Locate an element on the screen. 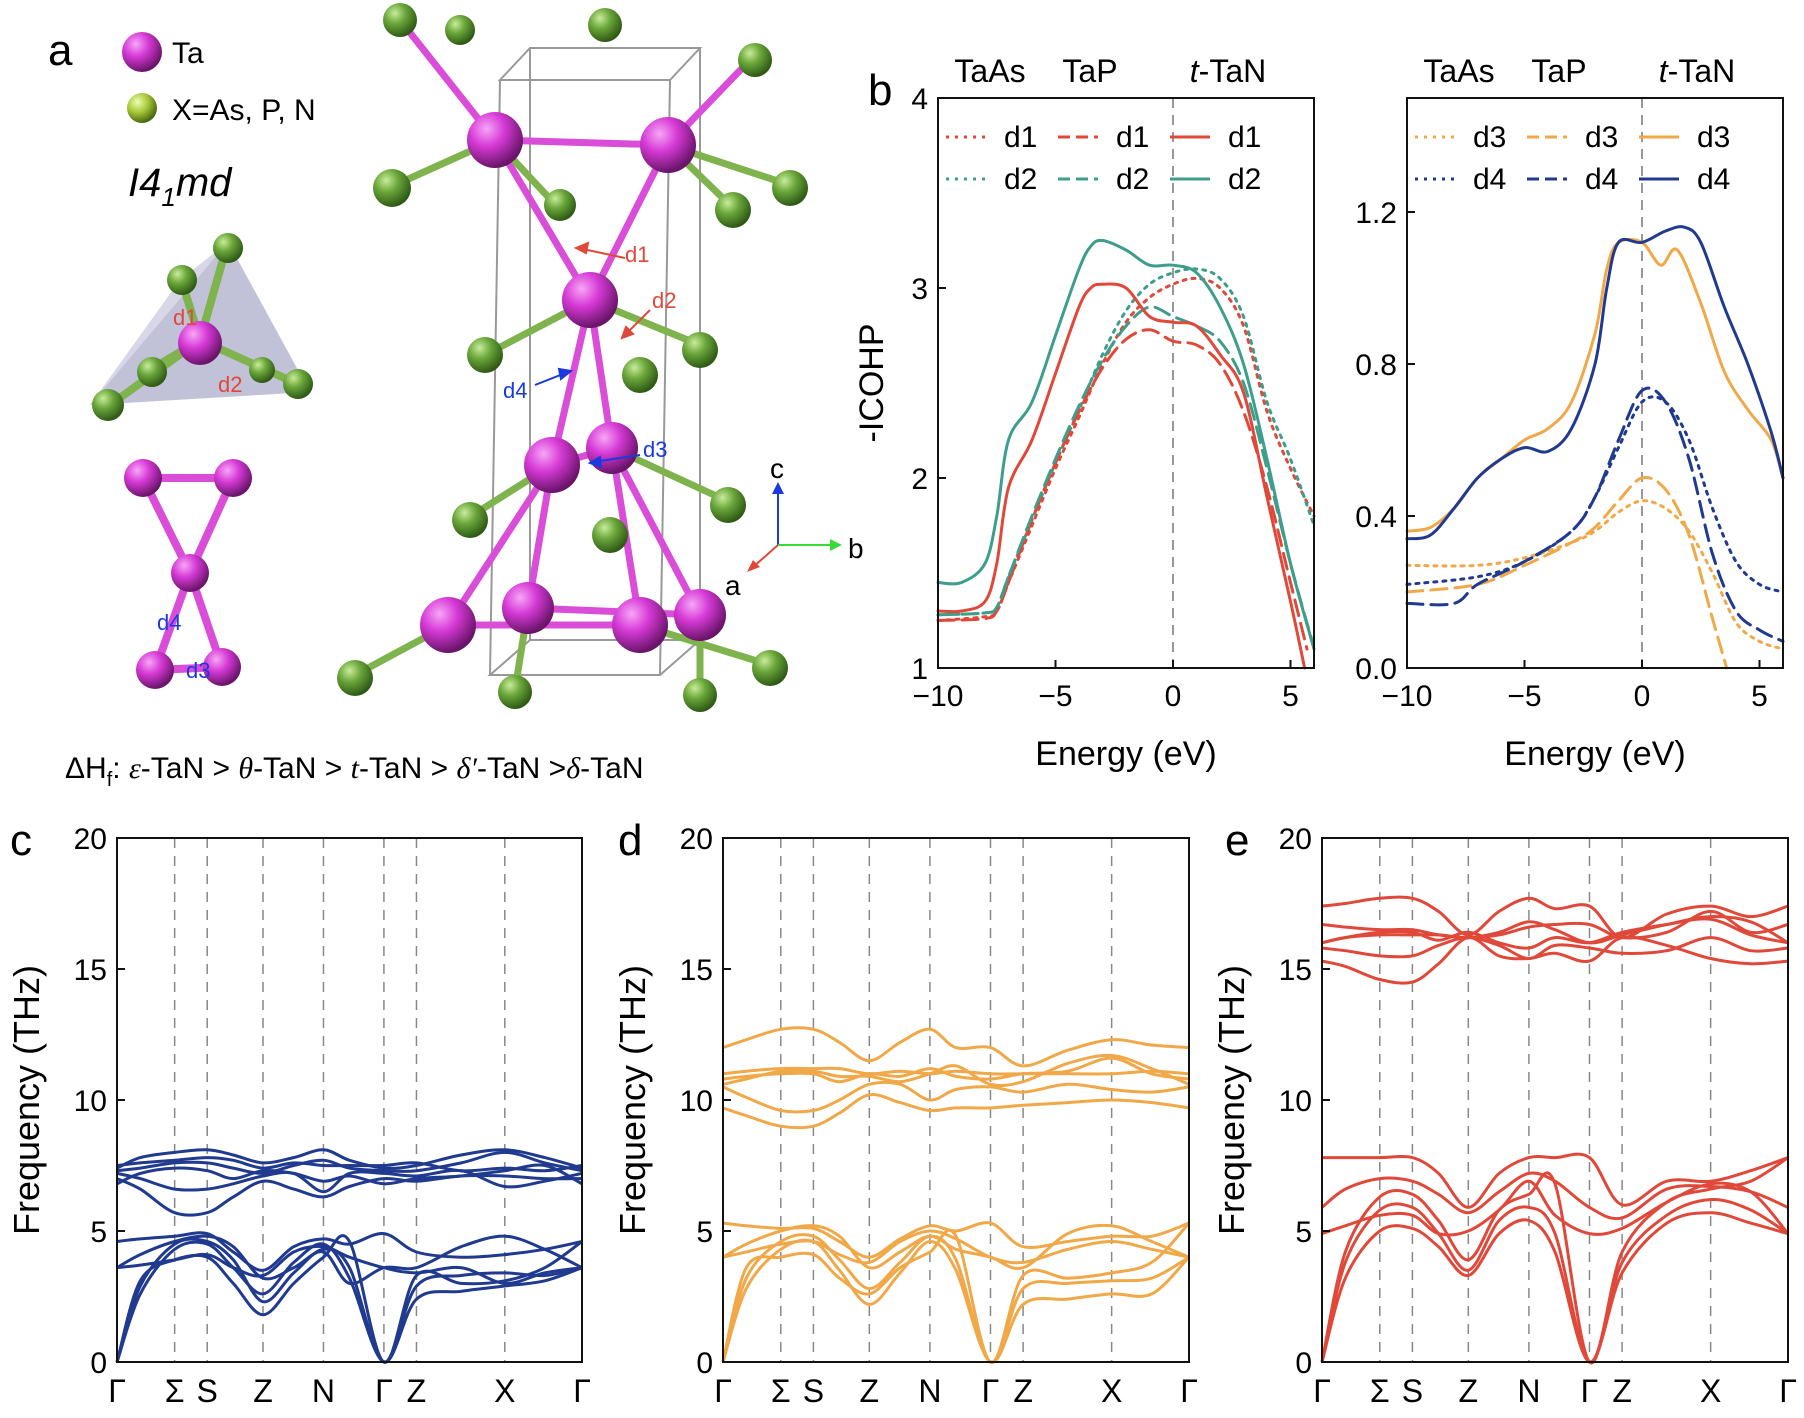 The width and height of the screenshot is (1804, 1418). panel-label-e: e is located at coordinates (1237, 840).